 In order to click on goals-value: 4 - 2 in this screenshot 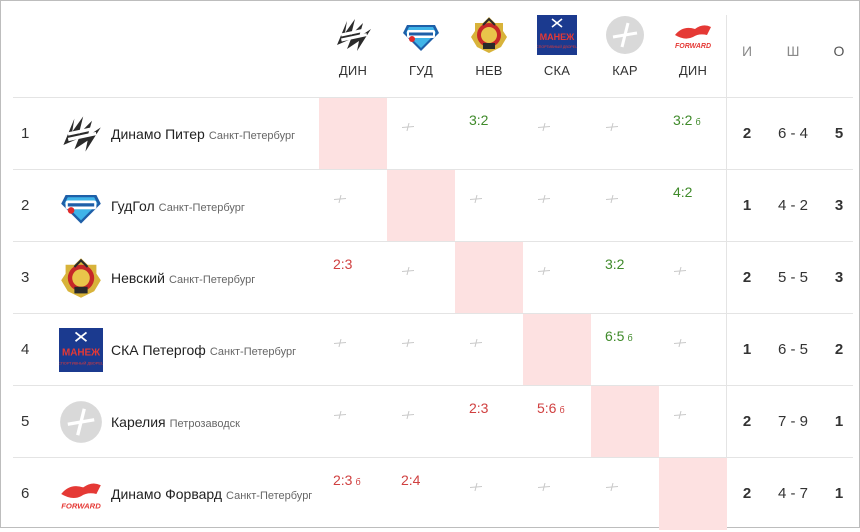, I will do `click(792, 205)`.